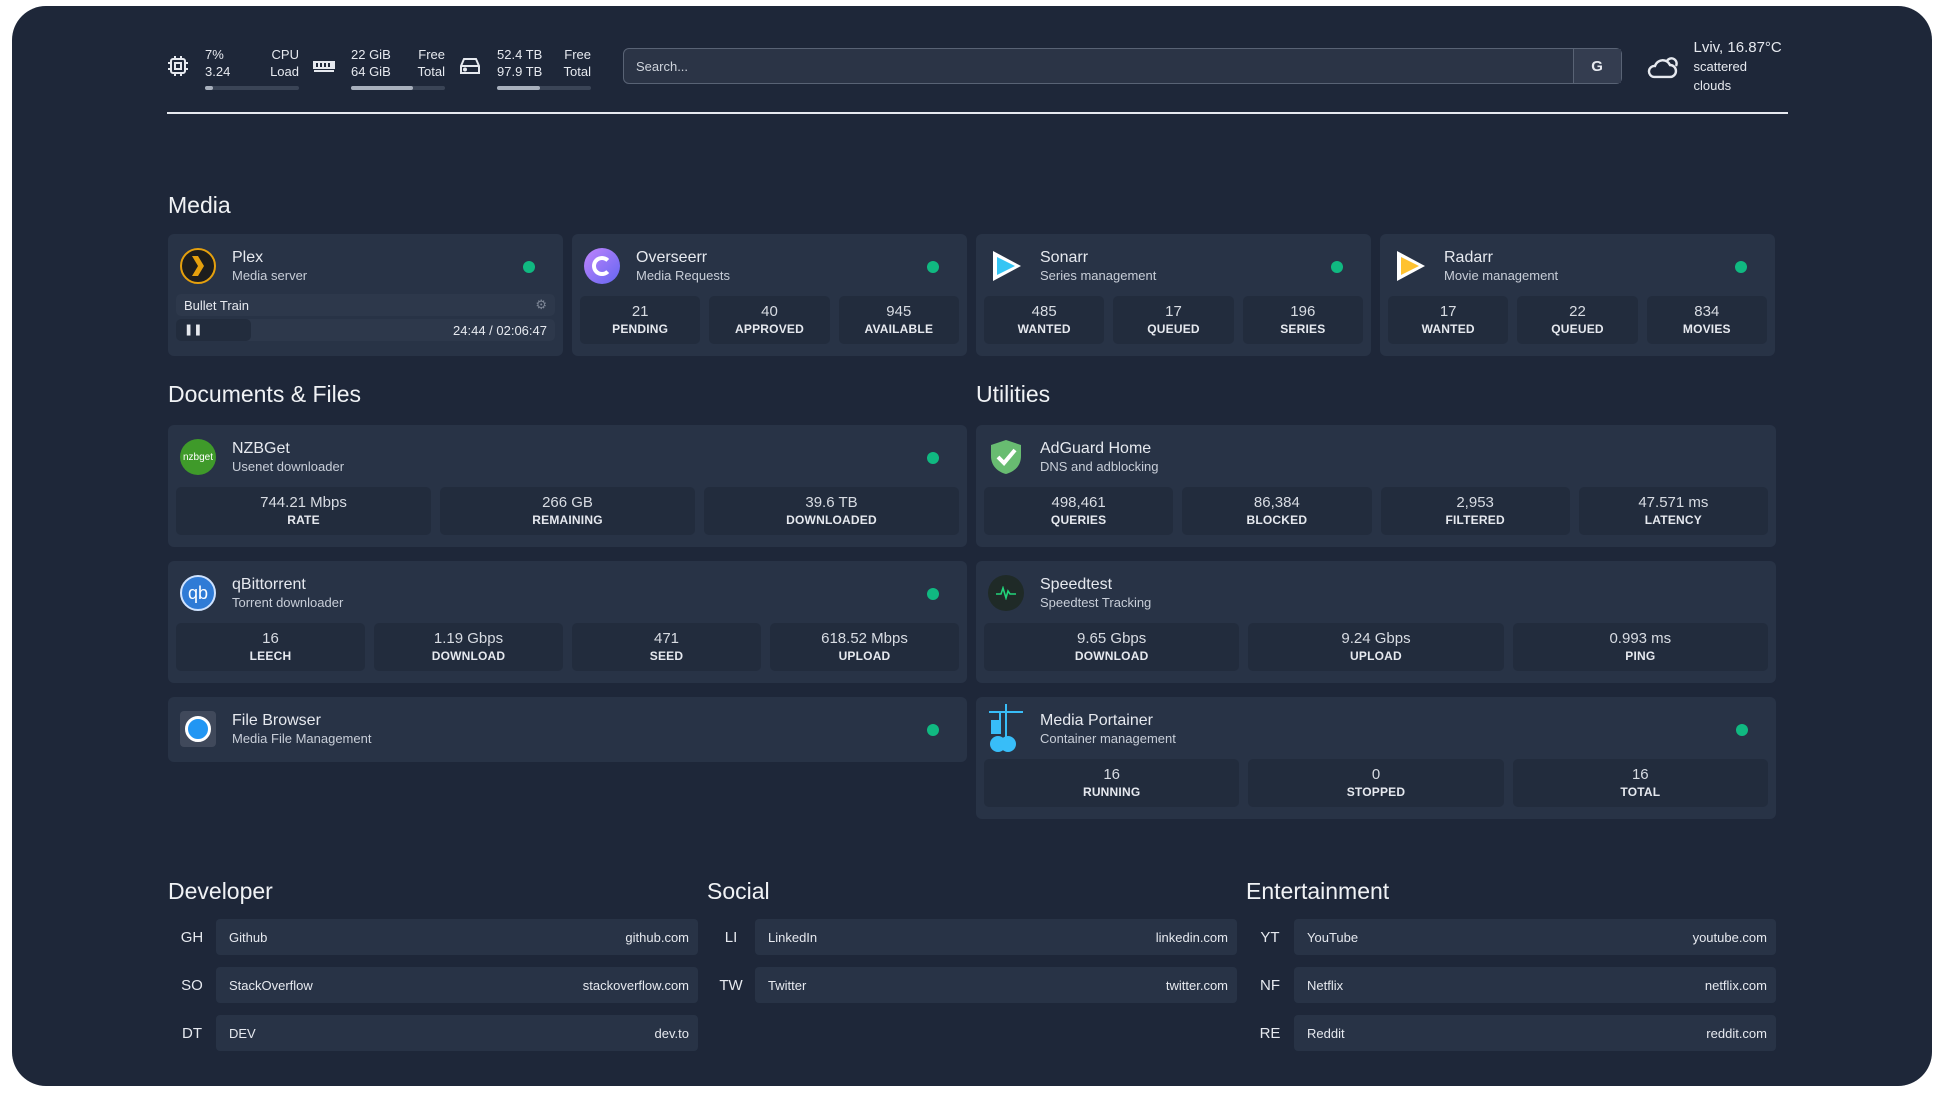 This screenshot has height=1104, width=1944. What do you see at coordinates (1079, 511) in the screenshot?
I see `stat-queries: 498,461 QUERIES` at bounding box center [1079, 511].